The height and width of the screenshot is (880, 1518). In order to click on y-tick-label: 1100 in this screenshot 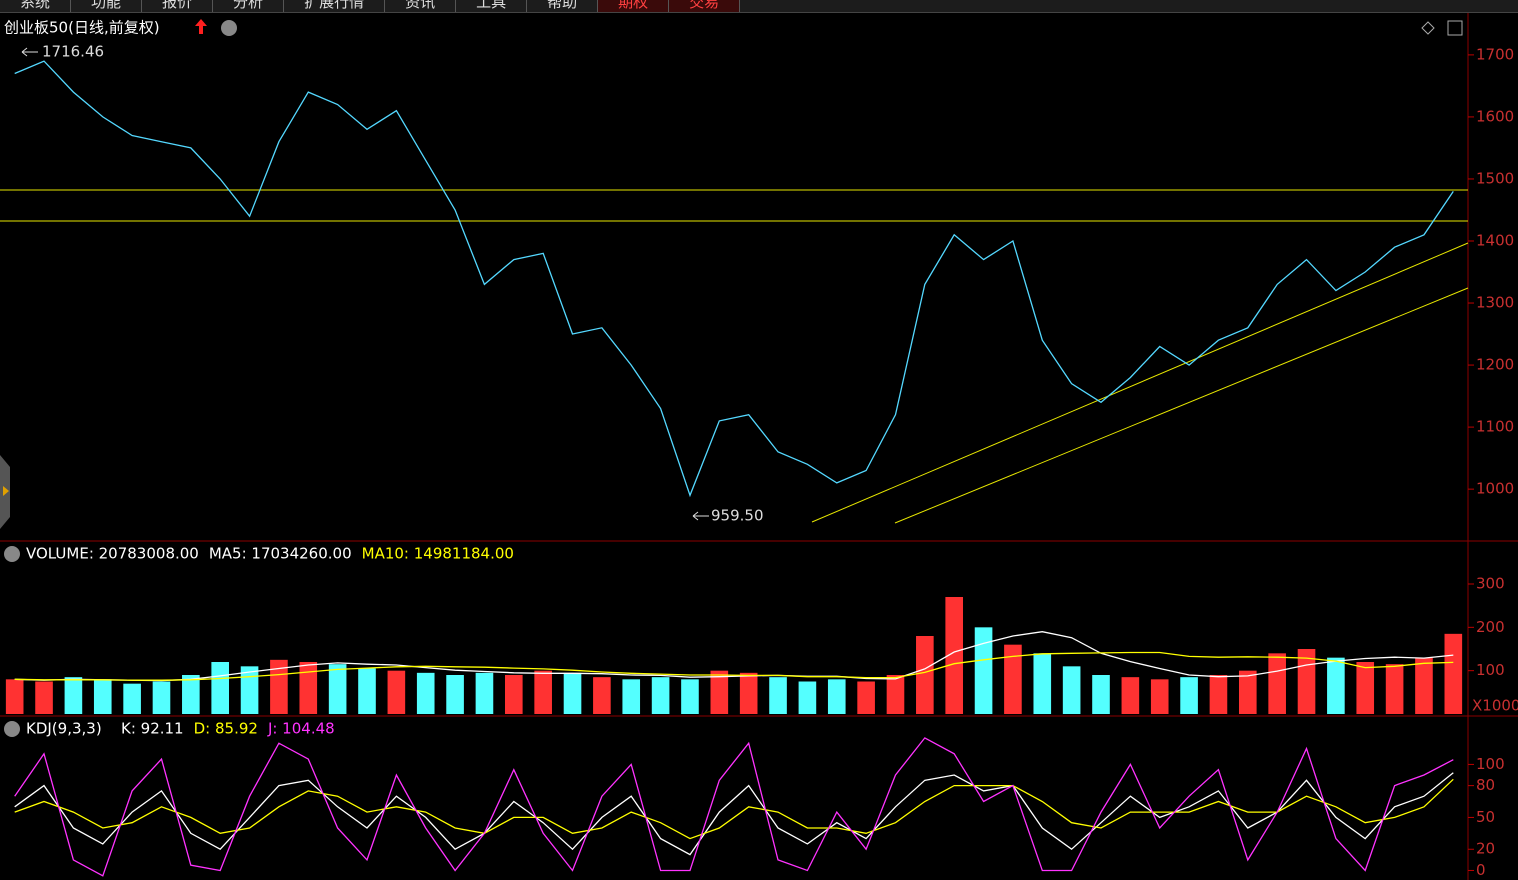, I will do `click(1495, 427)`.